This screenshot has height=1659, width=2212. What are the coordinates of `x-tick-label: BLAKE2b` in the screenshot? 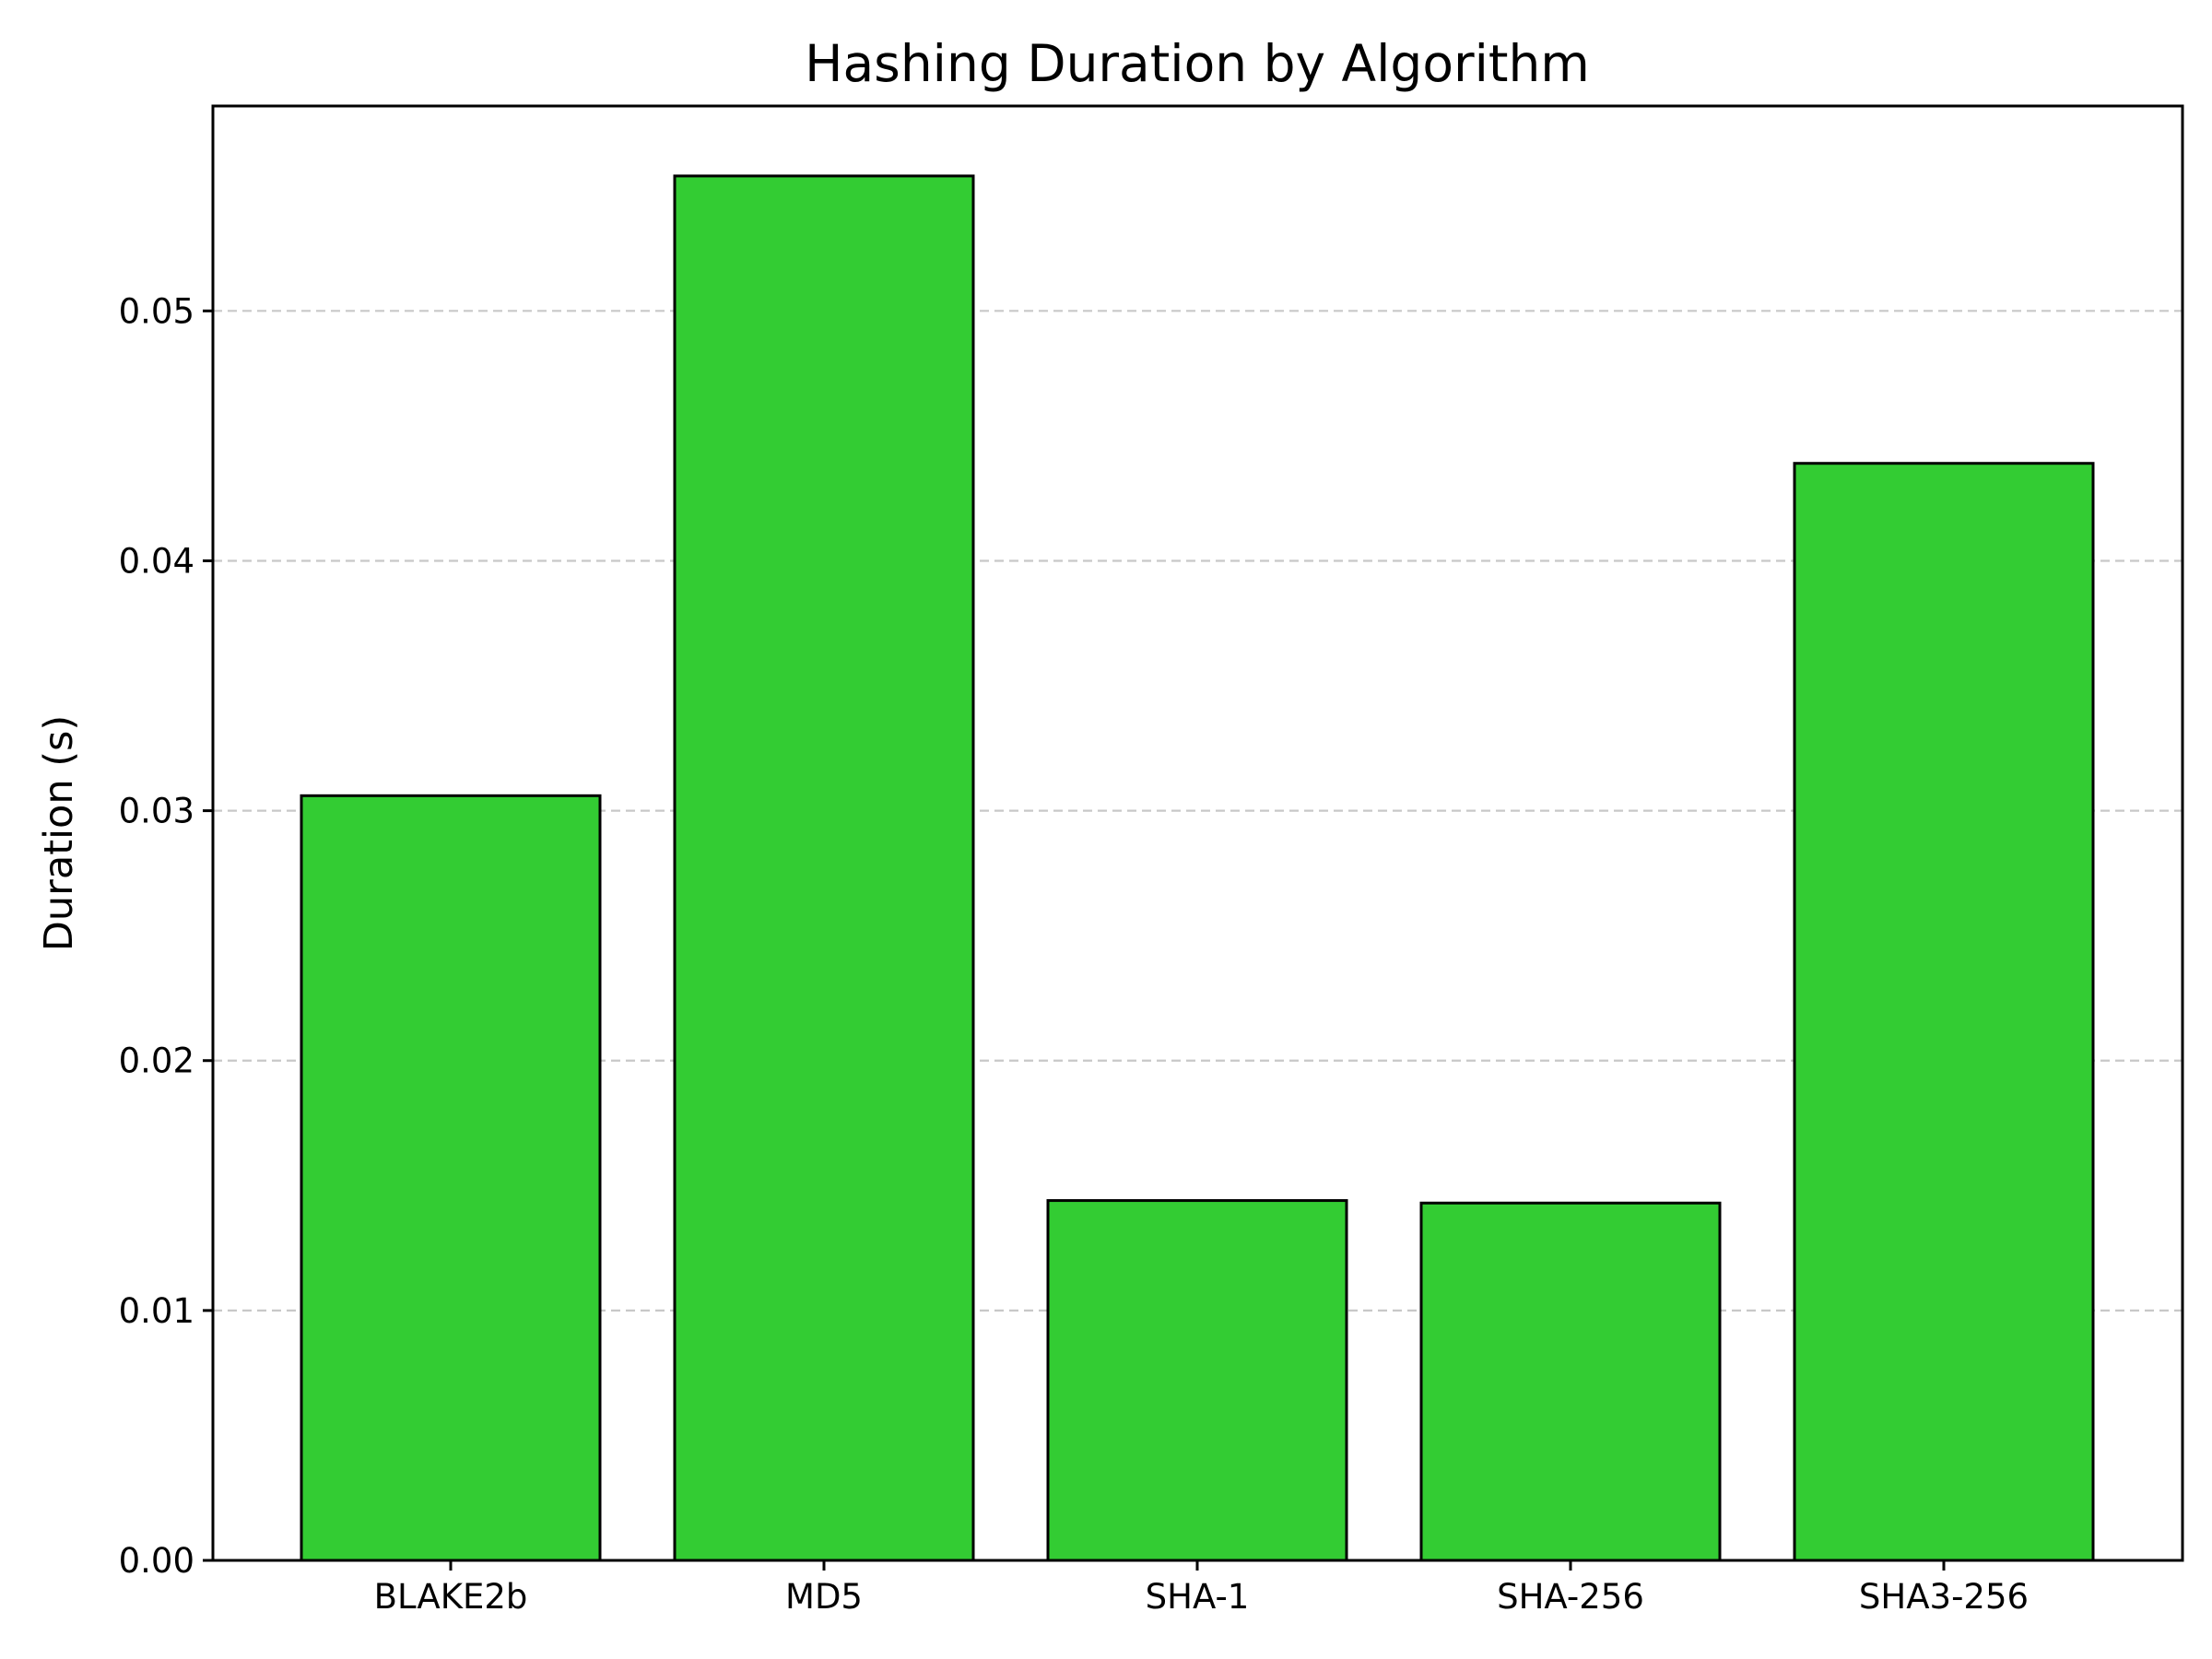 It's located at (451, 1597).